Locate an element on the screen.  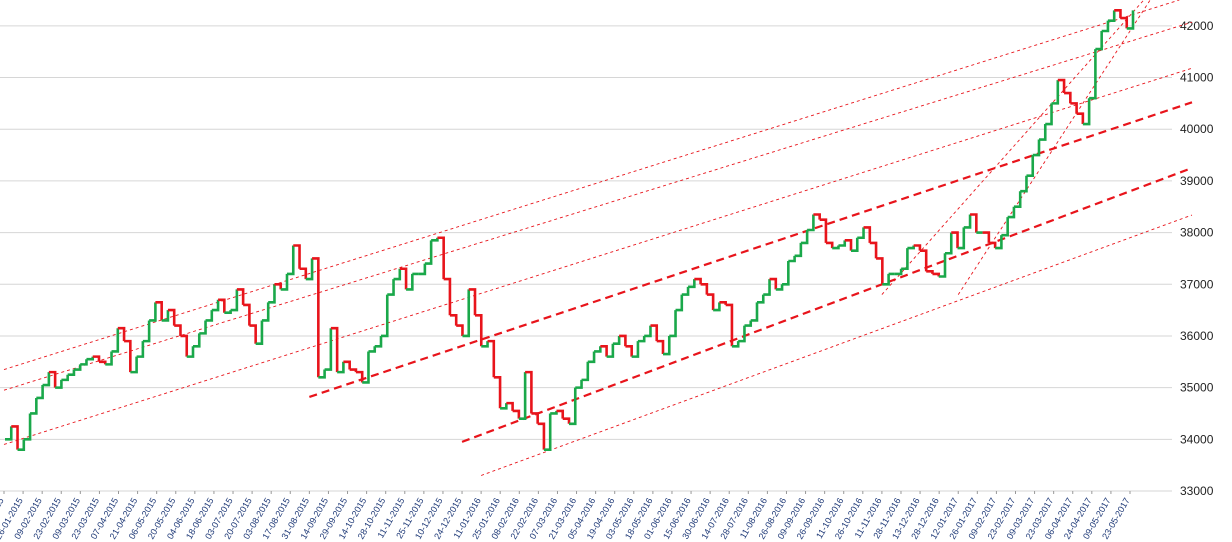
y-tick-label: 35000 is located at coordinates (1197, 388).